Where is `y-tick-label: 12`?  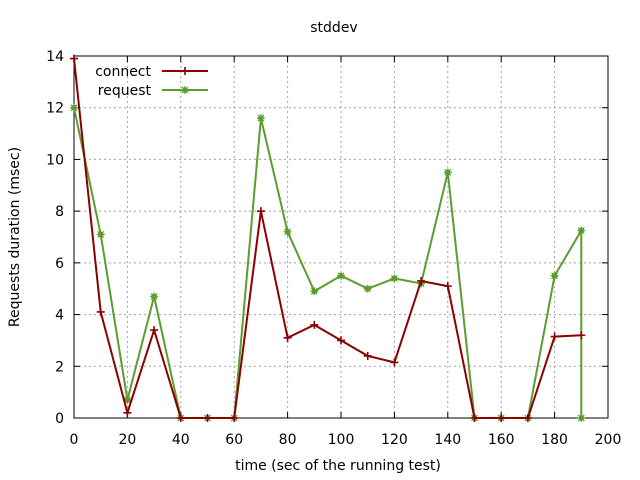
y-tick-label: 12 is located at coordinates (55, 109).